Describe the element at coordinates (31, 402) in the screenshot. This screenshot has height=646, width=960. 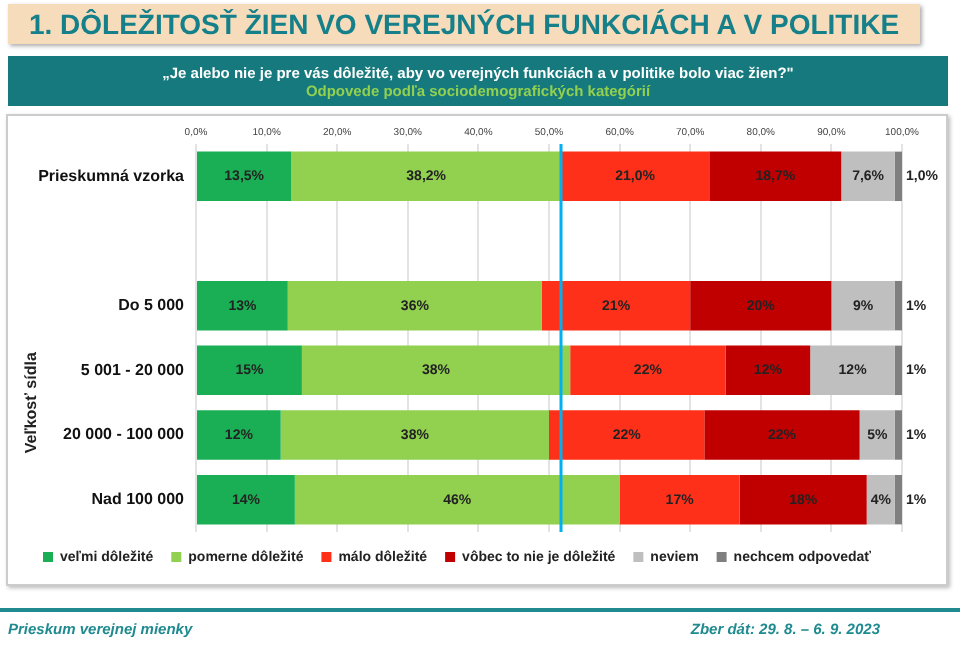
I see `y-axis-title: Veľkosť sídla` at that location.